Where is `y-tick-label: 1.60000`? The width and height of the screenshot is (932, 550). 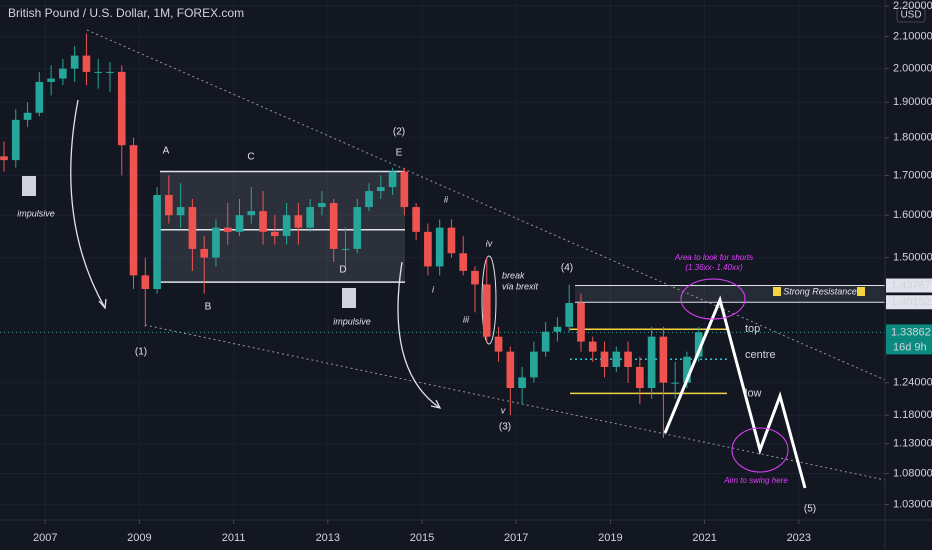 y-tick-label: 1.60000 is located at coordinates (912, 215).